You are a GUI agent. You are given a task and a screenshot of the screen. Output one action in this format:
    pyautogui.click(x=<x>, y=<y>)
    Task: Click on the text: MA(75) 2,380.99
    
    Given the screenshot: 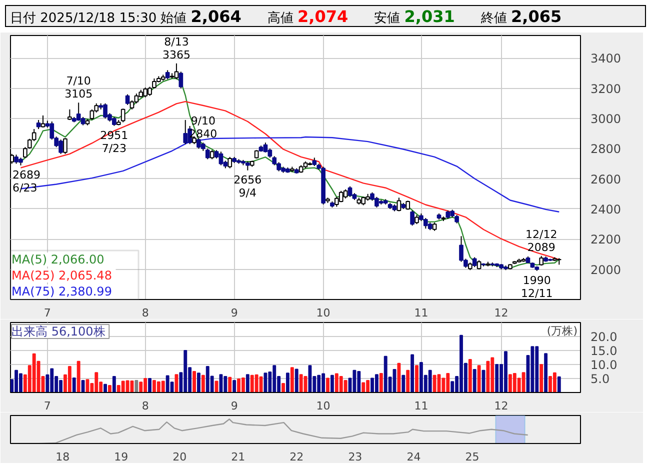 What is the action you would take?
    pyautogui.click(x=62, y=291)
    